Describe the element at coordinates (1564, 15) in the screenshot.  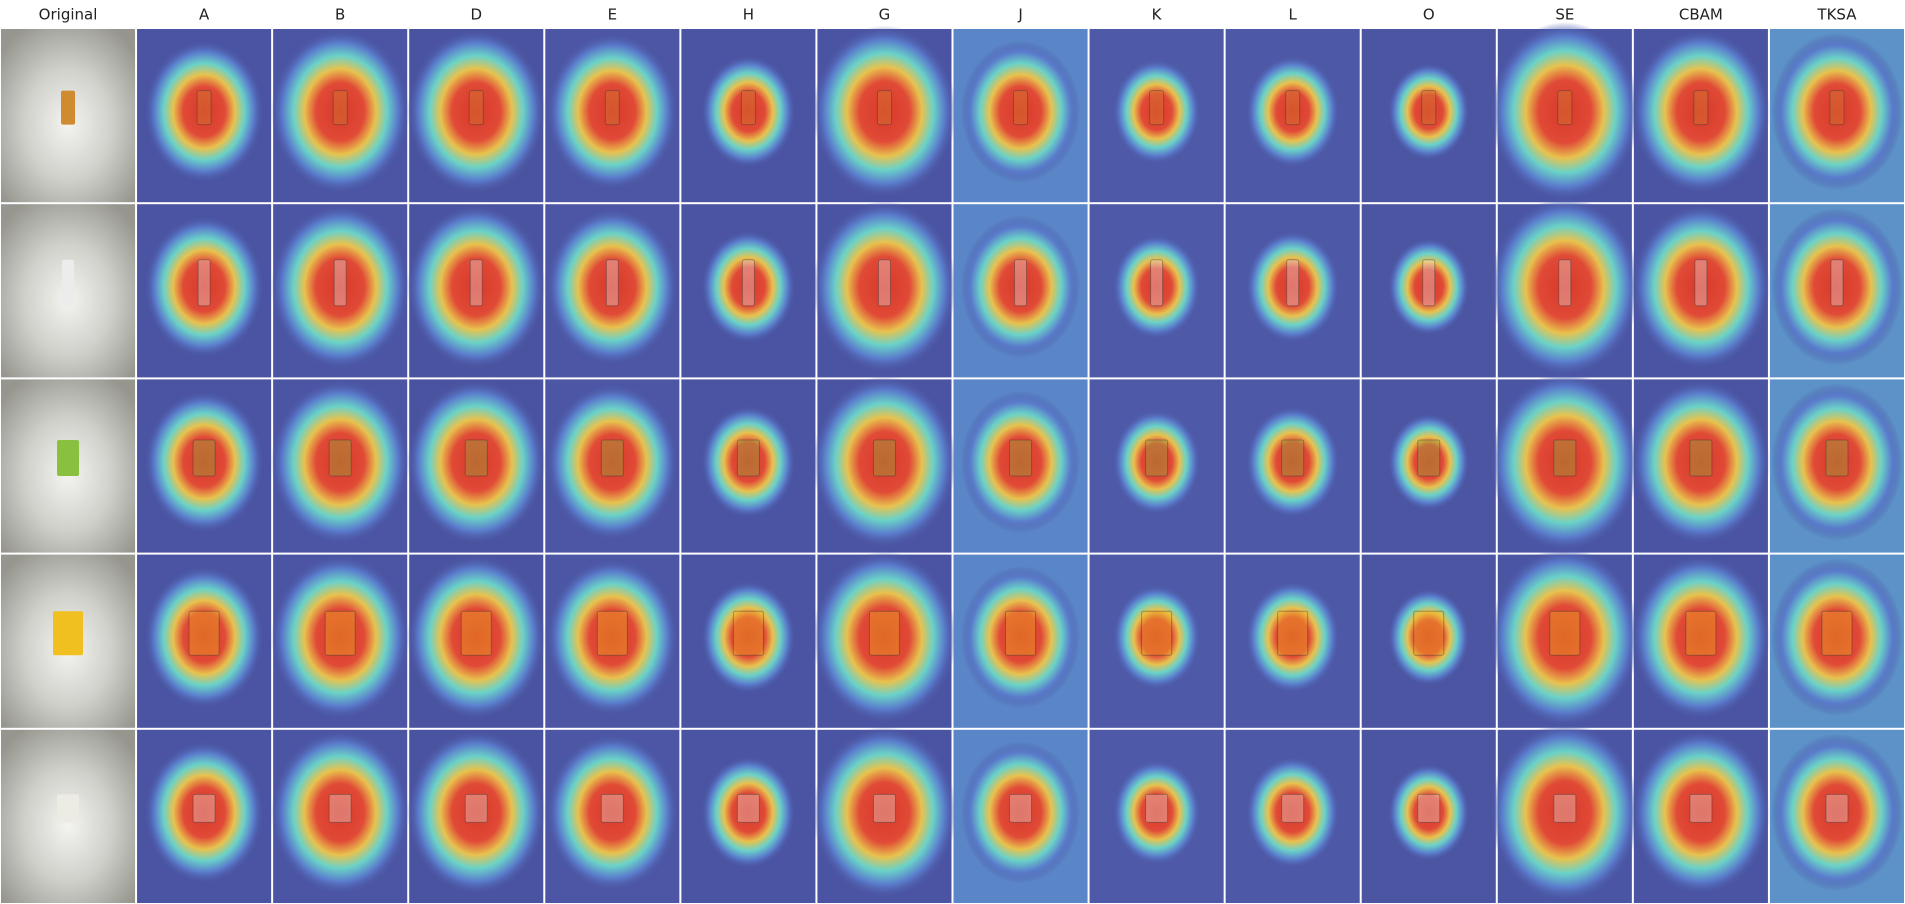
I see `column-header: SE` at that location.